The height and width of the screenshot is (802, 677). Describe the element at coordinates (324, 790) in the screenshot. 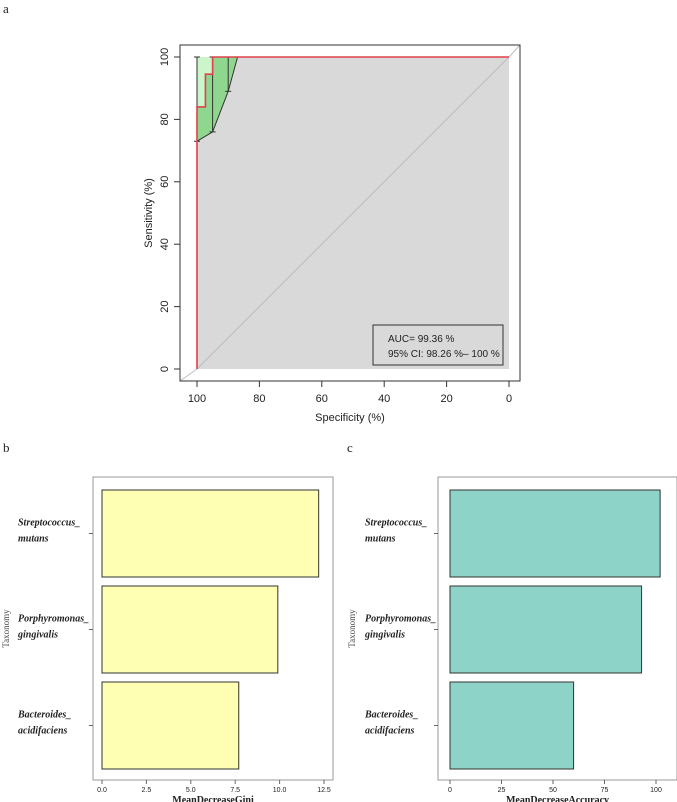

I see `x-tick-label: 12.5` at that location.